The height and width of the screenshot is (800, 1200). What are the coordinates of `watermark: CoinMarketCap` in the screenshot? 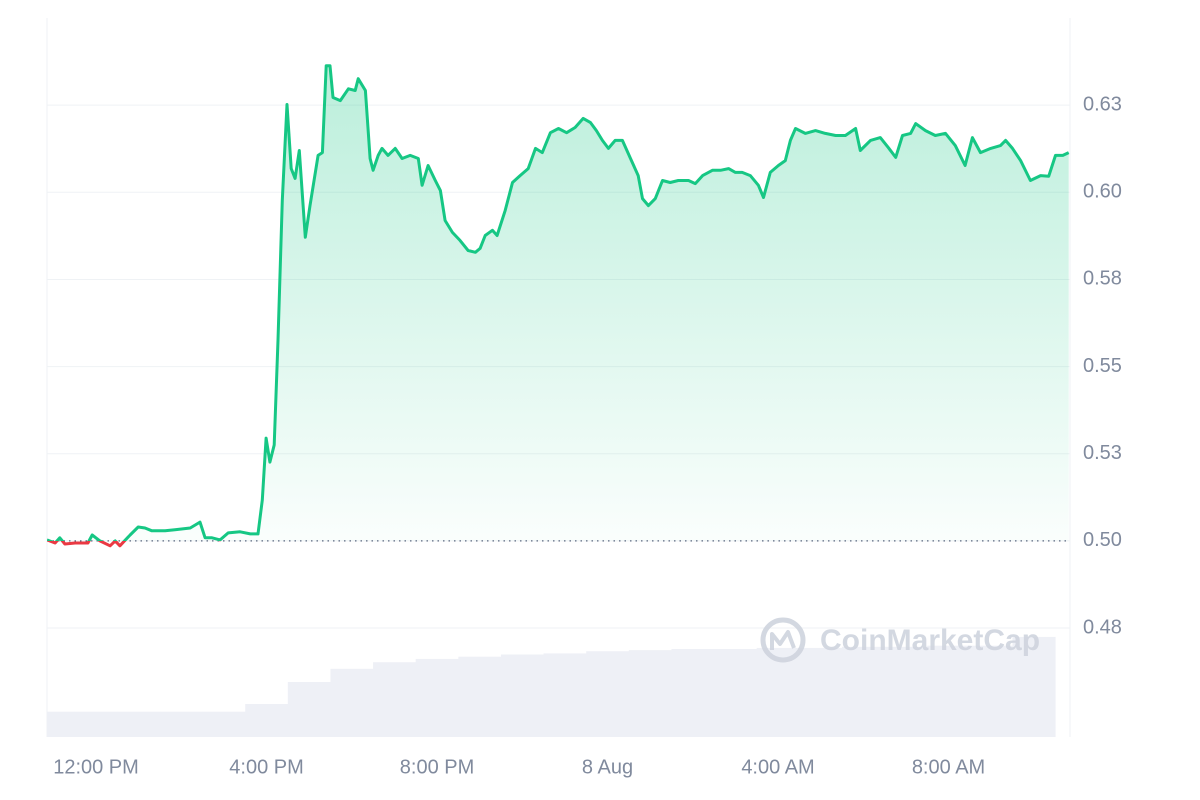 It's located at (900, 640).